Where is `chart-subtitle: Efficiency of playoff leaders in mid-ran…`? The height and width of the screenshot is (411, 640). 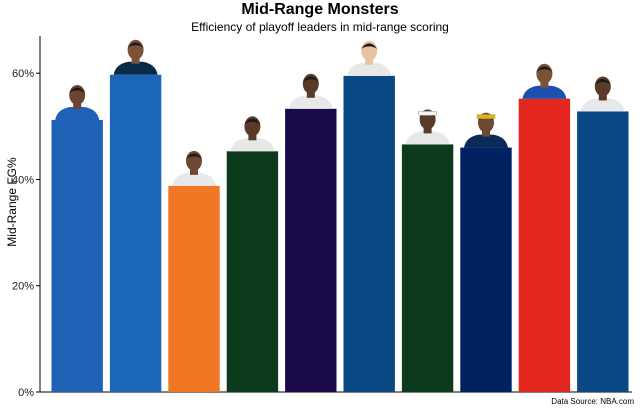 chart-subtitle: Efficiency of playoff leaders in mid-ran… is located at coordinates (320, 27).